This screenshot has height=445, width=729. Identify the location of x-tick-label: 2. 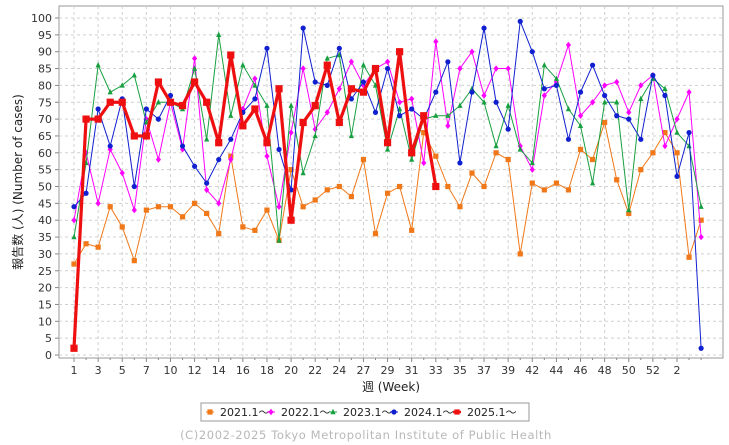
(677, 370).